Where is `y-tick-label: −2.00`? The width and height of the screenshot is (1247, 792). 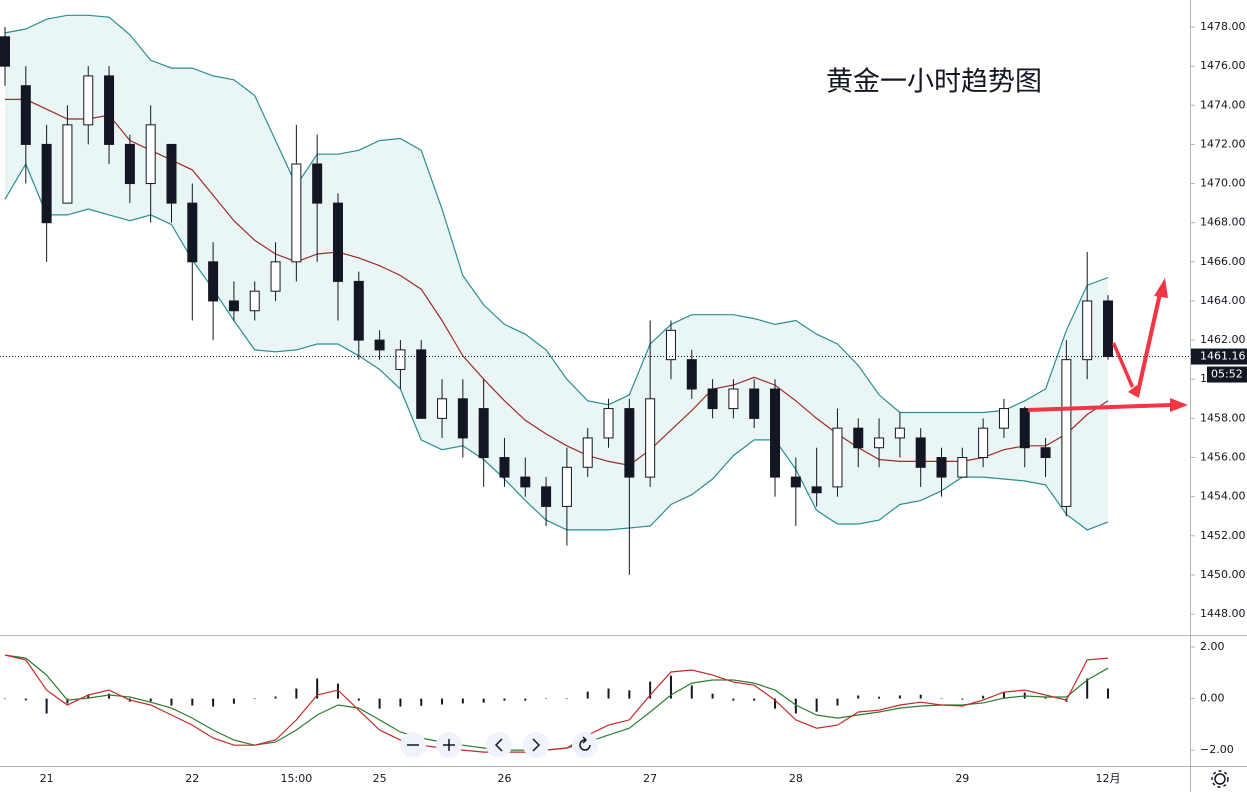
y-tick-label: −2.00 is located at coordinates (1217, 749).